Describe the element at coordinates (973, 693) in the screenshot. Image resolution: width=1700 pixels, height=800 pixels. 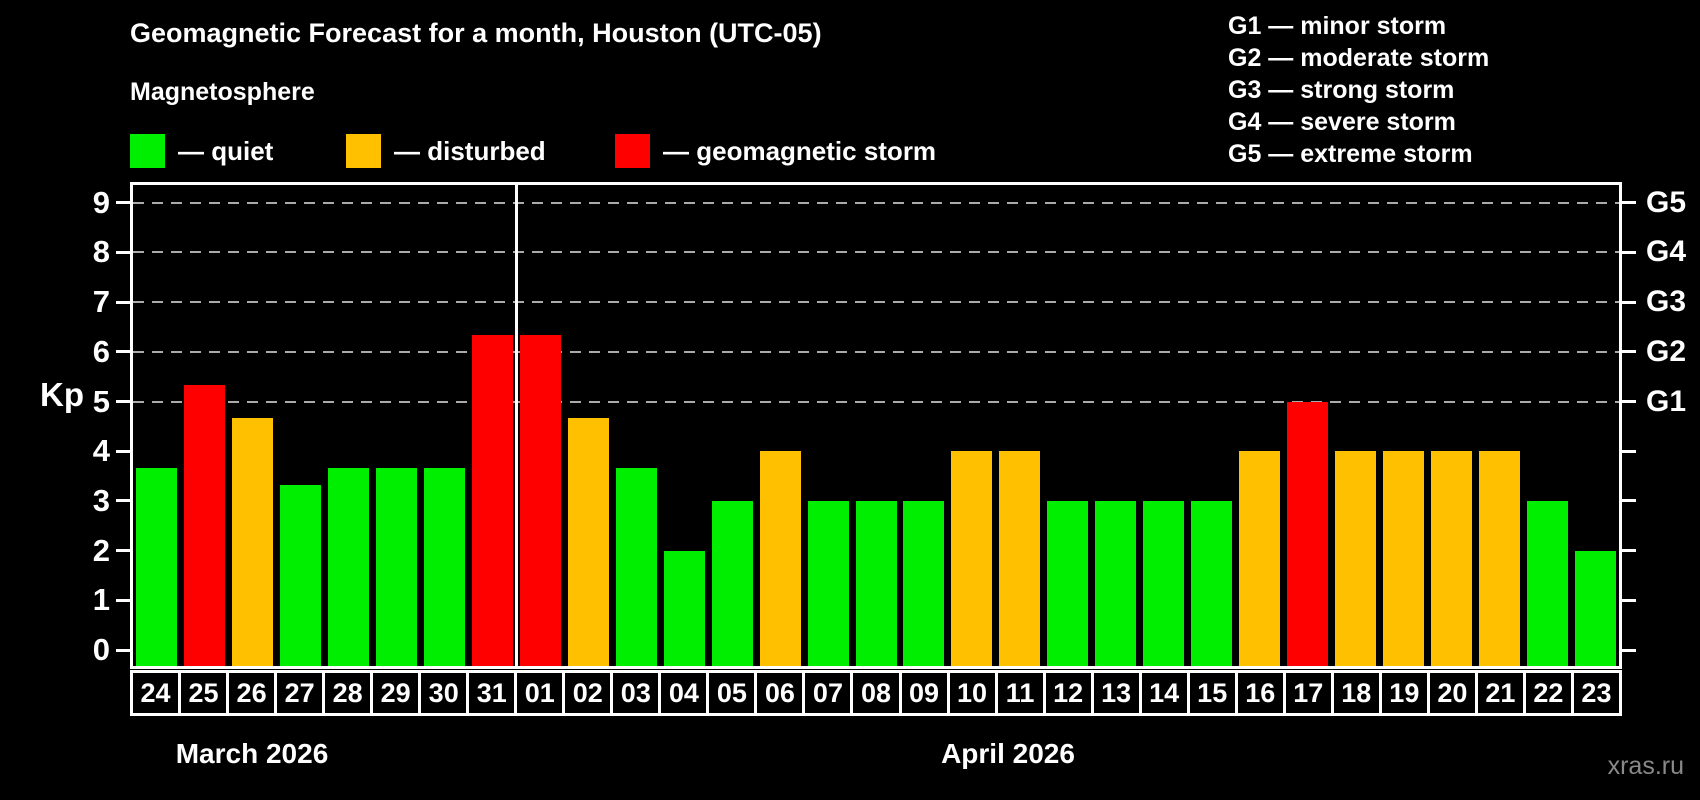
I see `day-label-10: 10` at that location.